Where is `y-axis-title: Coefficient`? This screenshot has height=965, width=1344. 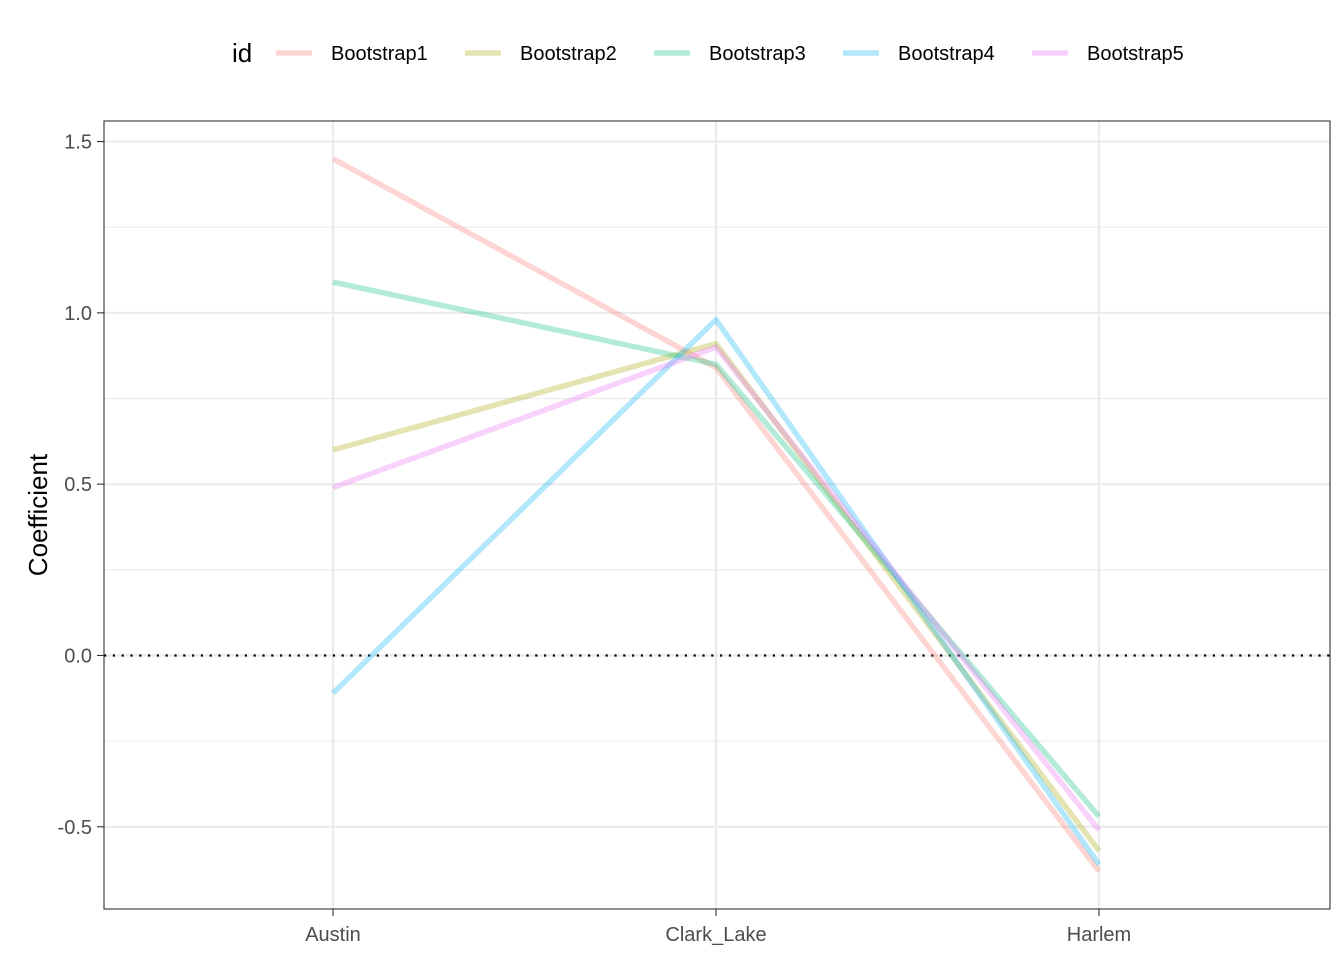 y-axis-title: Coefficient is located at coordinates (38, 514).